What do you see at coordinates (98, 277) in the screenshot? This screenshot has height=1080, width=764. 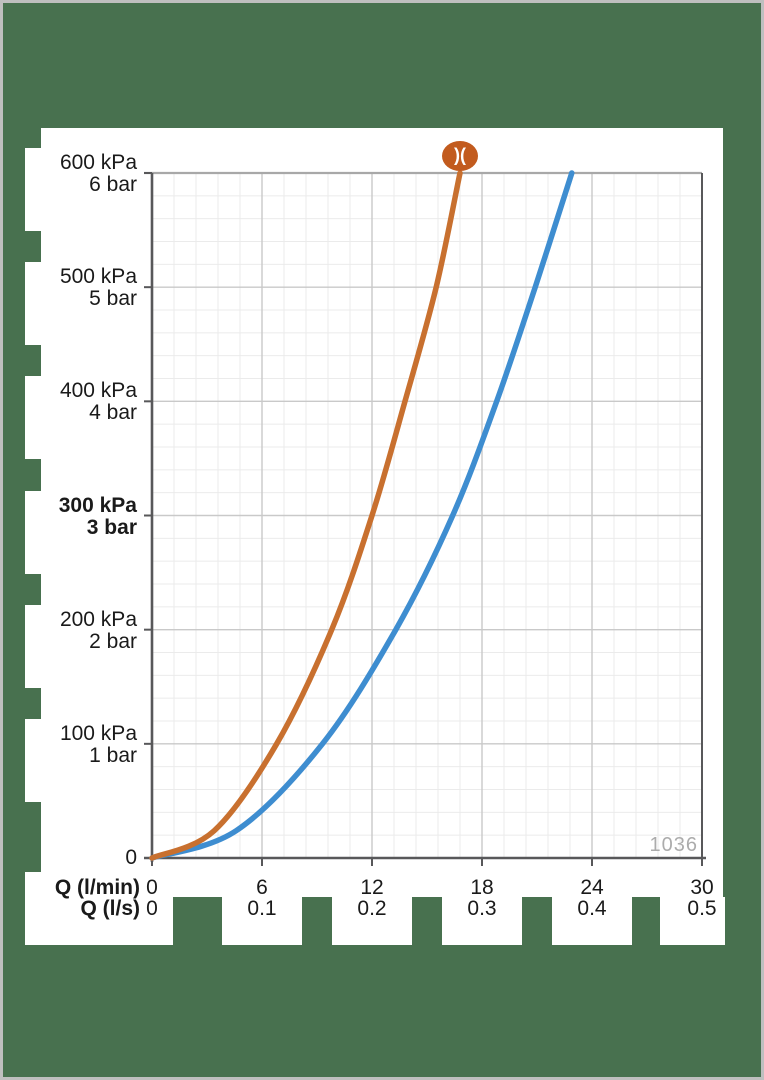 I see `y-axis-label-kpa: 500 kPa` at bounding box center [98, 277].